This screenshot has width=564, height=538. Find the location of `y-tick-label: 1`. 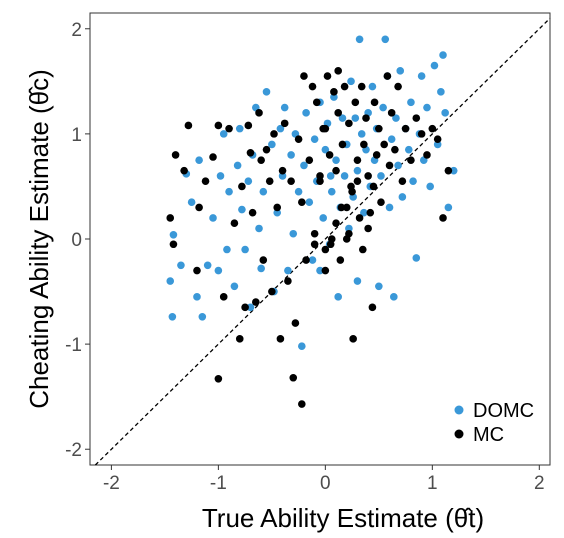

y-tick-label: 1 is located at coordinates (76, 135).